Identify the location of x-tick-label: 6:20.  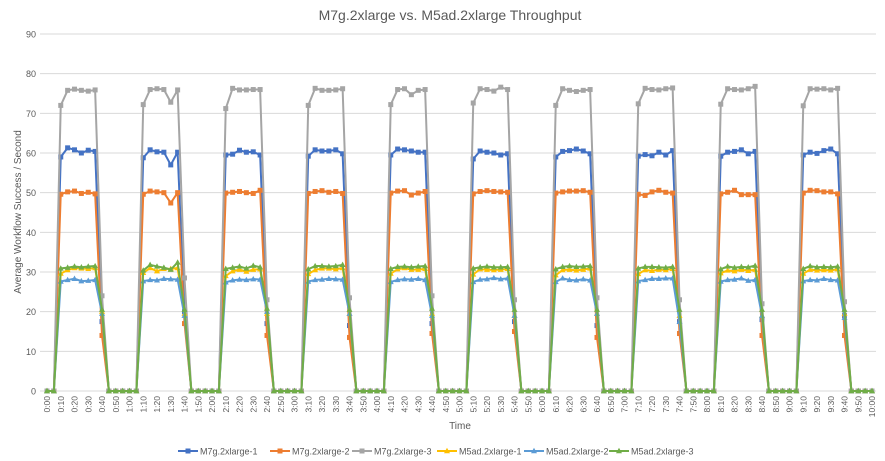
(570, 404).